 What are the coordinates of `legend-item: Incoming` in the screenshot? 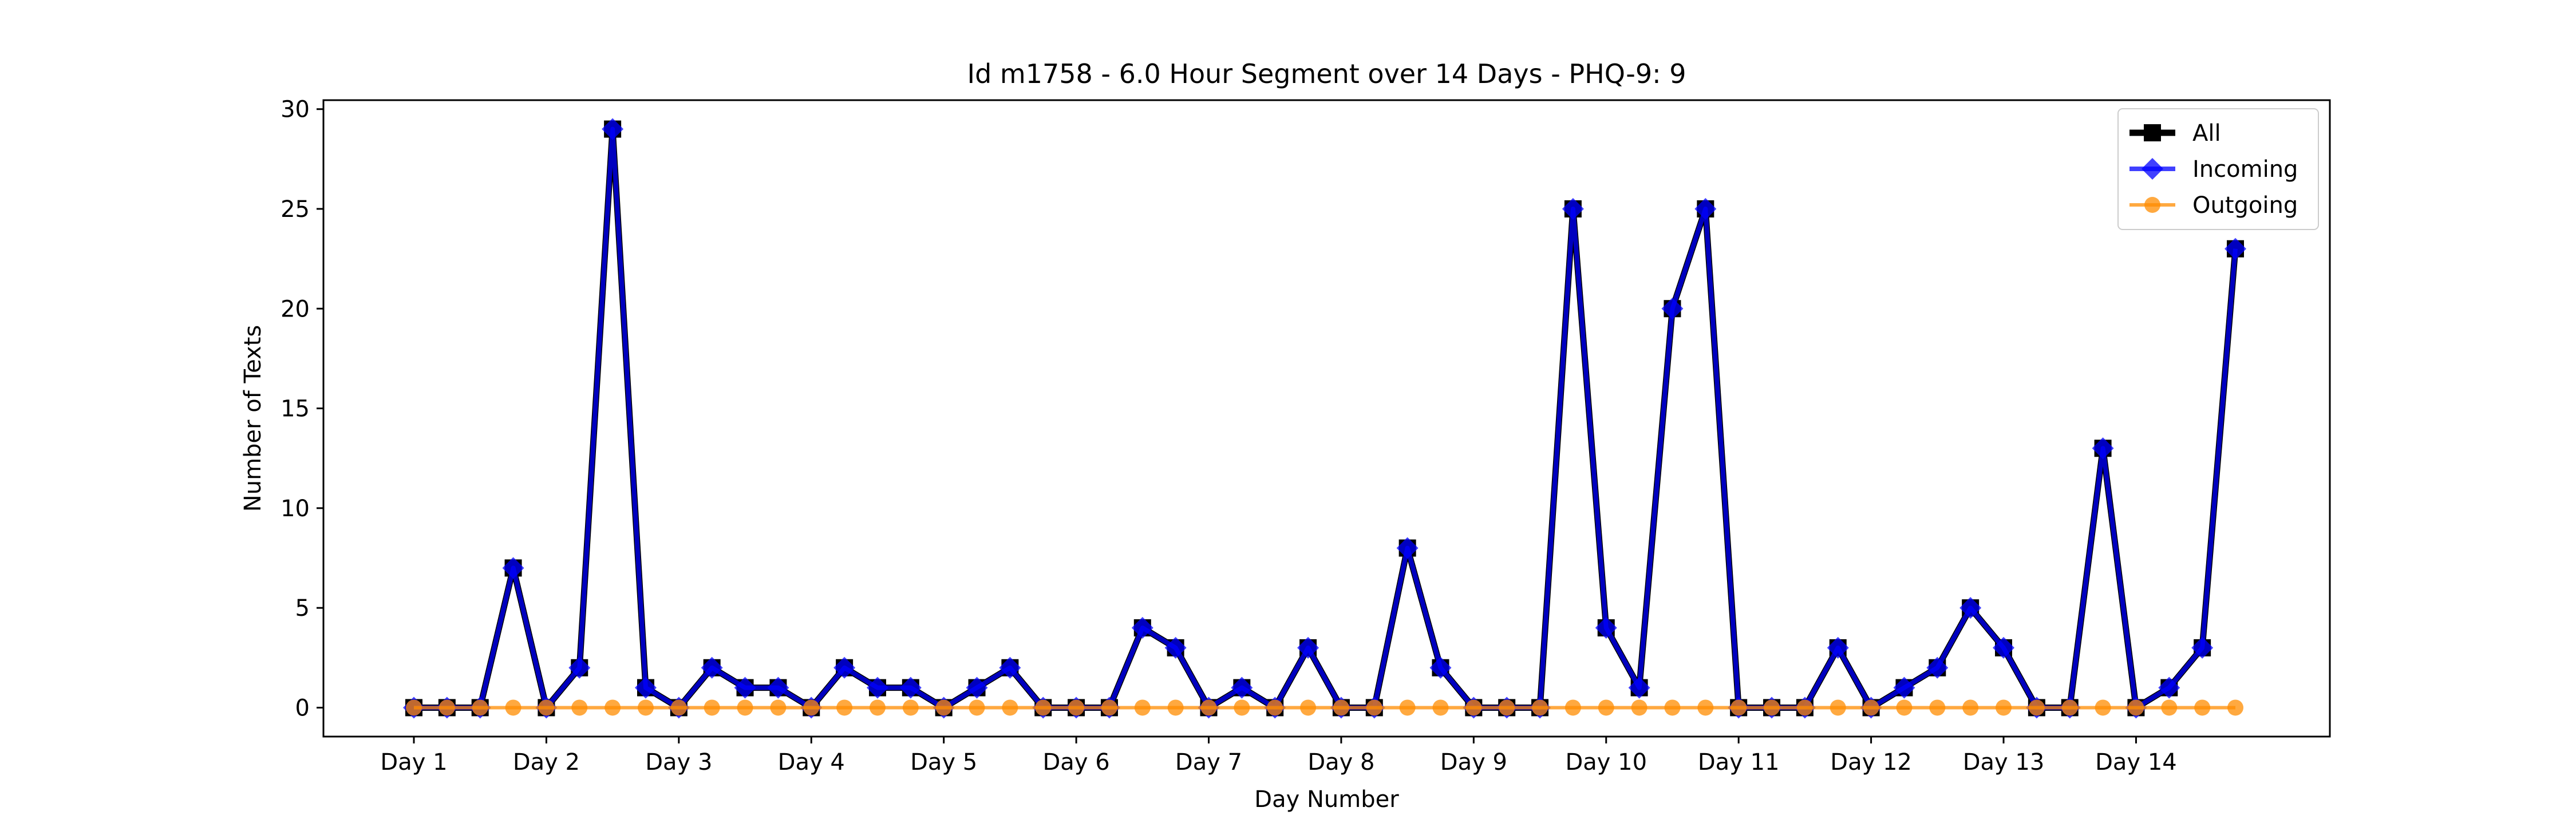 It's located at (2213, 169).